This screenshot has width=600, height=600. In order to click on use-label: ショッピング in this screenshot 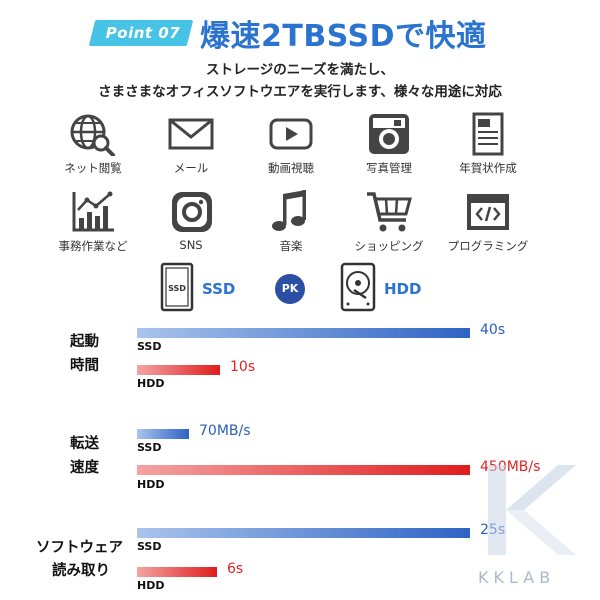, I will do `click(389, 246)`.